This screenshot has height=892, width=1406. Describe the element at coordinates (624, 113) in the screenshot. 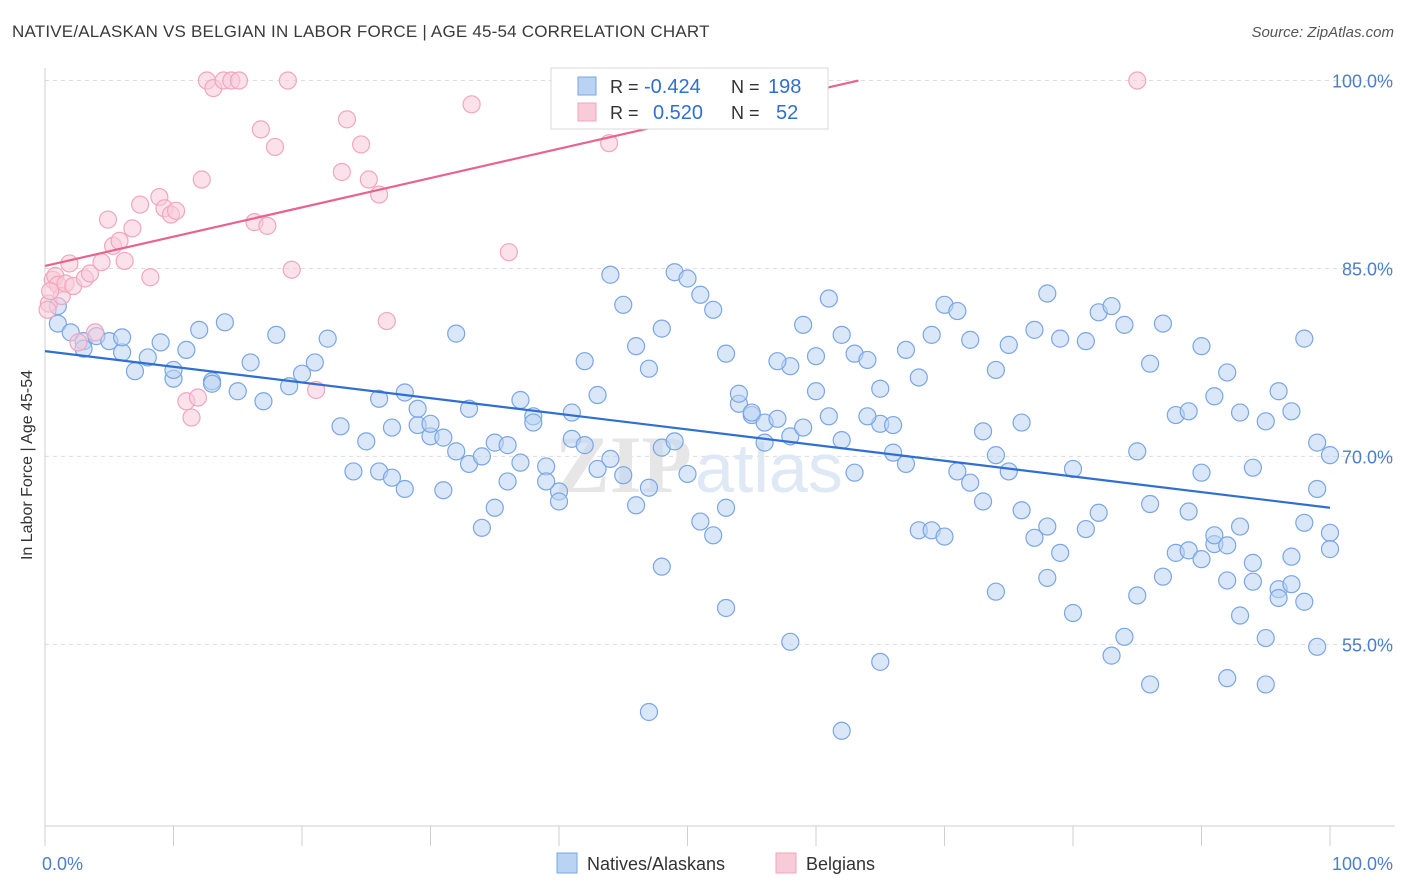

I see `stats-r-label-2: R =` at that location.